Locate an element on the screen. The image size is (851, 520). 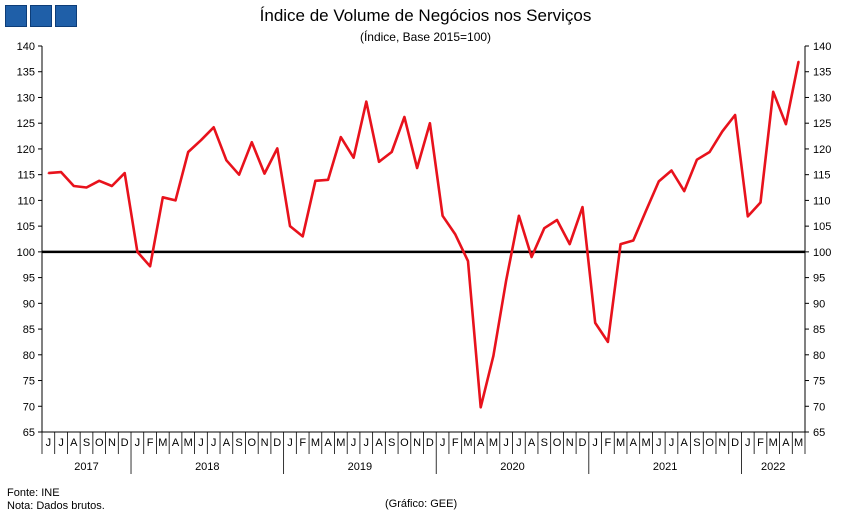
x-year-label: 2019 is located at coordinates (360, 467).